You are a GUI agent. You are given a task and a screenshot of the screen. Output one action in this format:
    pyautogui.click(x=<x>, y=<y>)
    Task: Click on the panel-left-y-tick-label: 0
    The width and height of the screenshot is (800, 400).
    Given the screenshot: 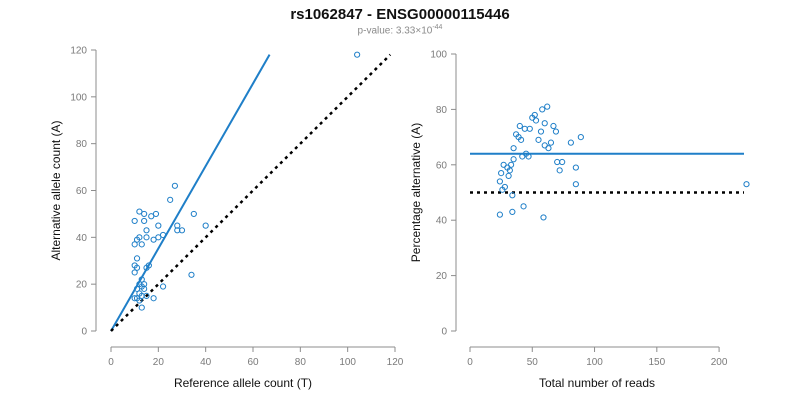 What is the action you would take?
    pyautogui.click(x=84, y=332)
    